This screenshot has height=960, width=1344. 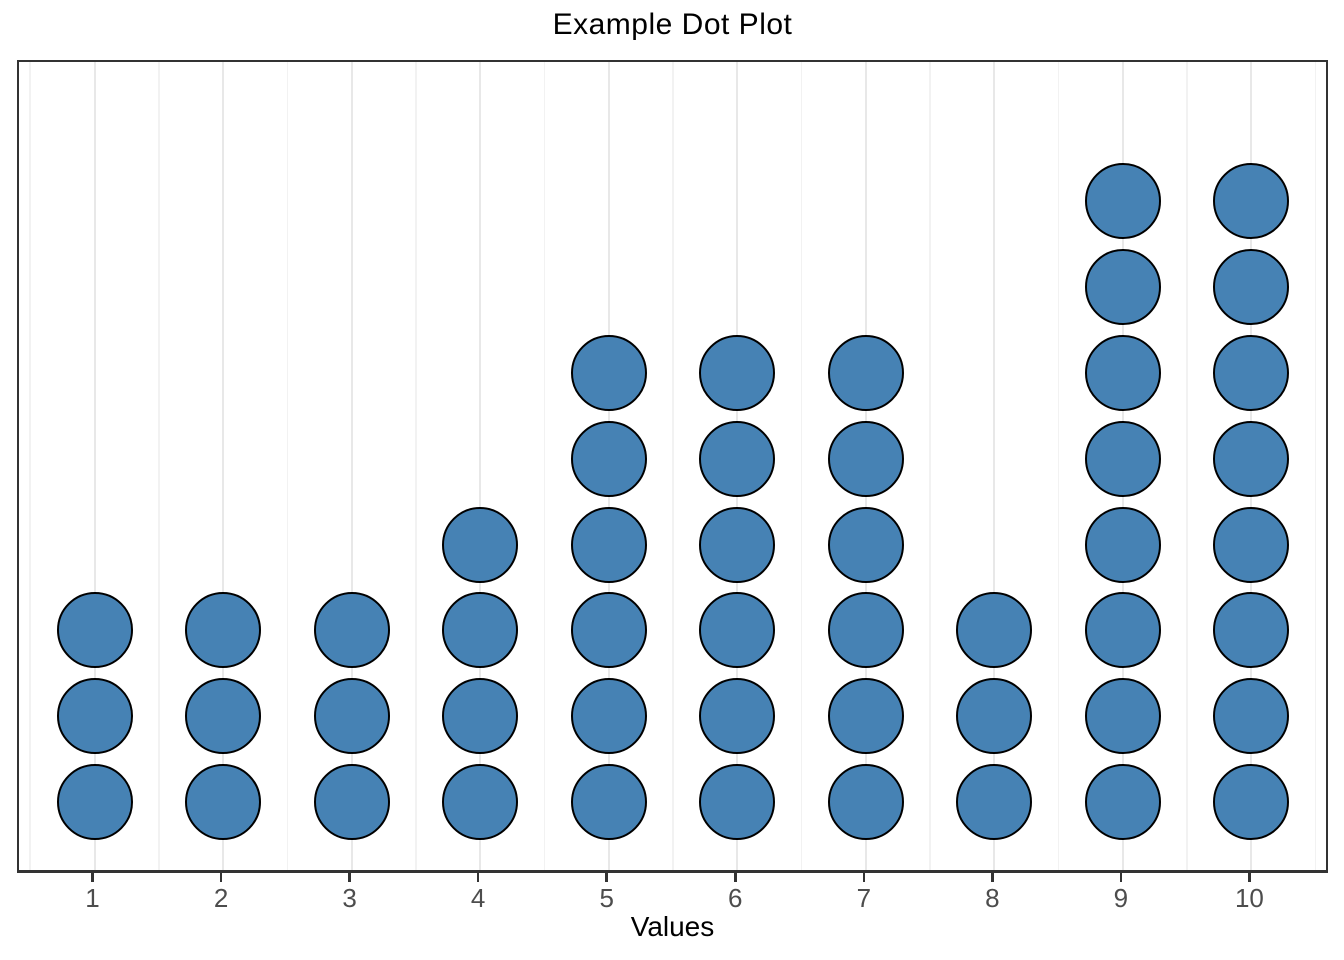 What do you see at coordinates (737, 802) in the screenshot?
I see `data-dot-x6-row1` at bounding box center [737, 802].